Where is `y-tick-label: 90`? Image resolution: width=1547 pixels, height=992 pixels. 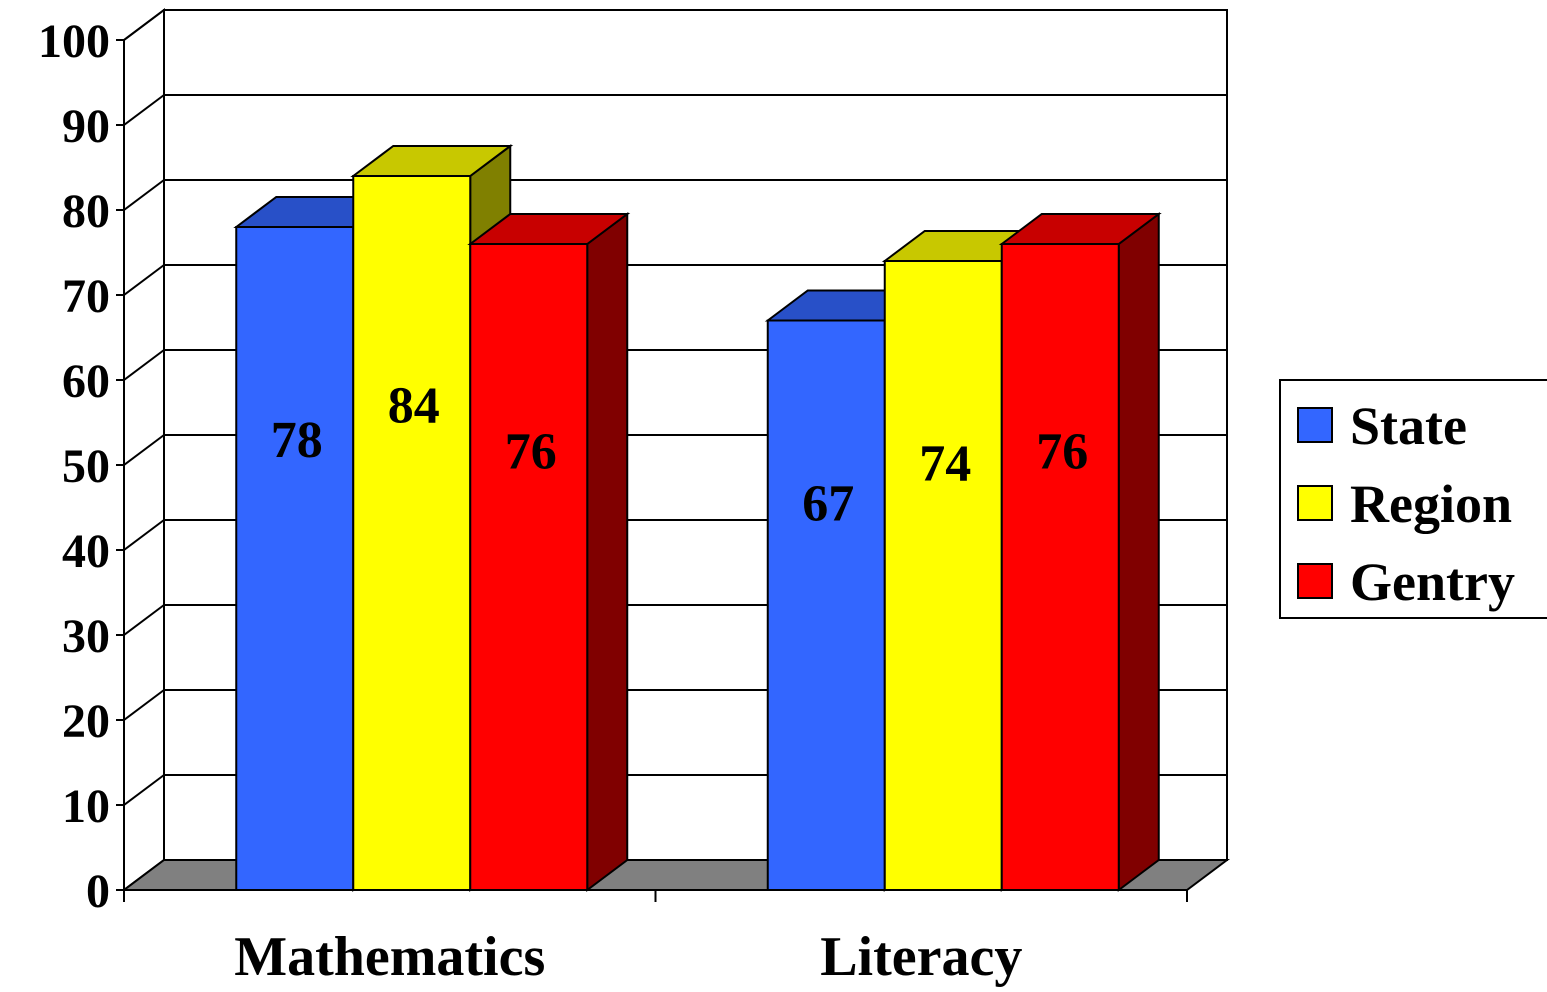 y-tick-label: 90 is located at coordinates (86, 126).